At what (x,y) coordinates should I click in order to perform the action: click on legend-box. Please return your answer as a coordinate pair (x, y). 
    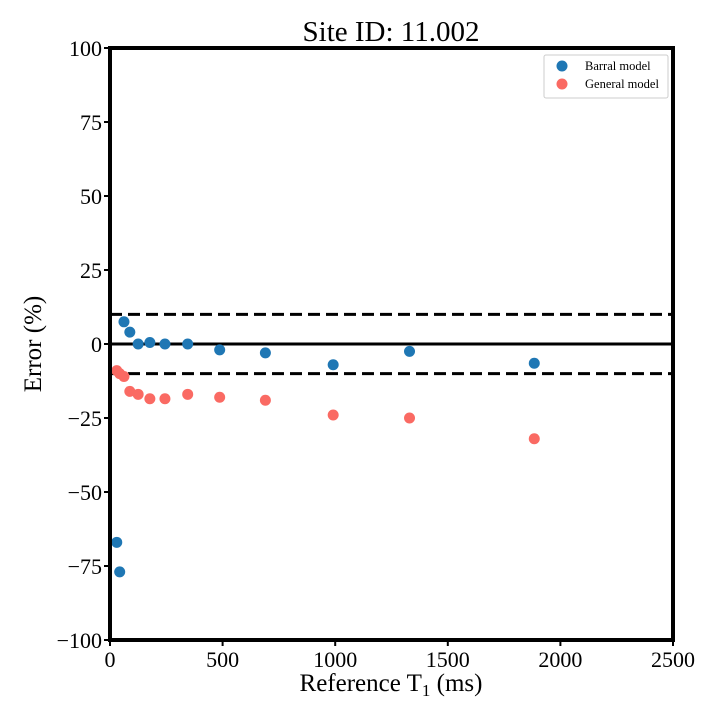
    Looking at the image, I should click on (606, 76).